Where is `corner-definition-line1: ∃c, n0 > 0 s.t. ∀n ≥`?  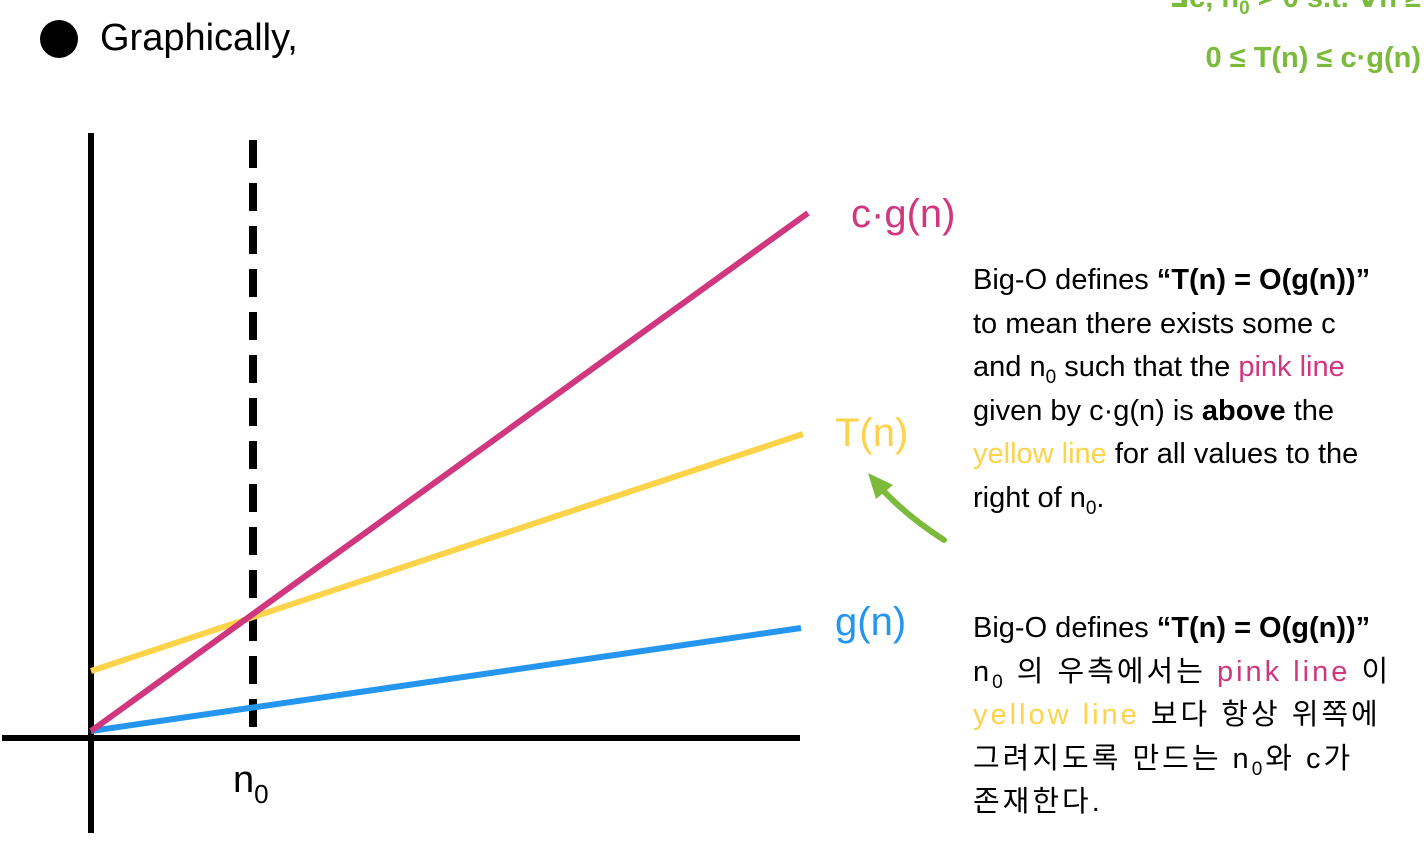 corner-definition-line1: ∃c, n0 > 0 s.t. ∀n ≥ is located at coordinates (1295, 9).